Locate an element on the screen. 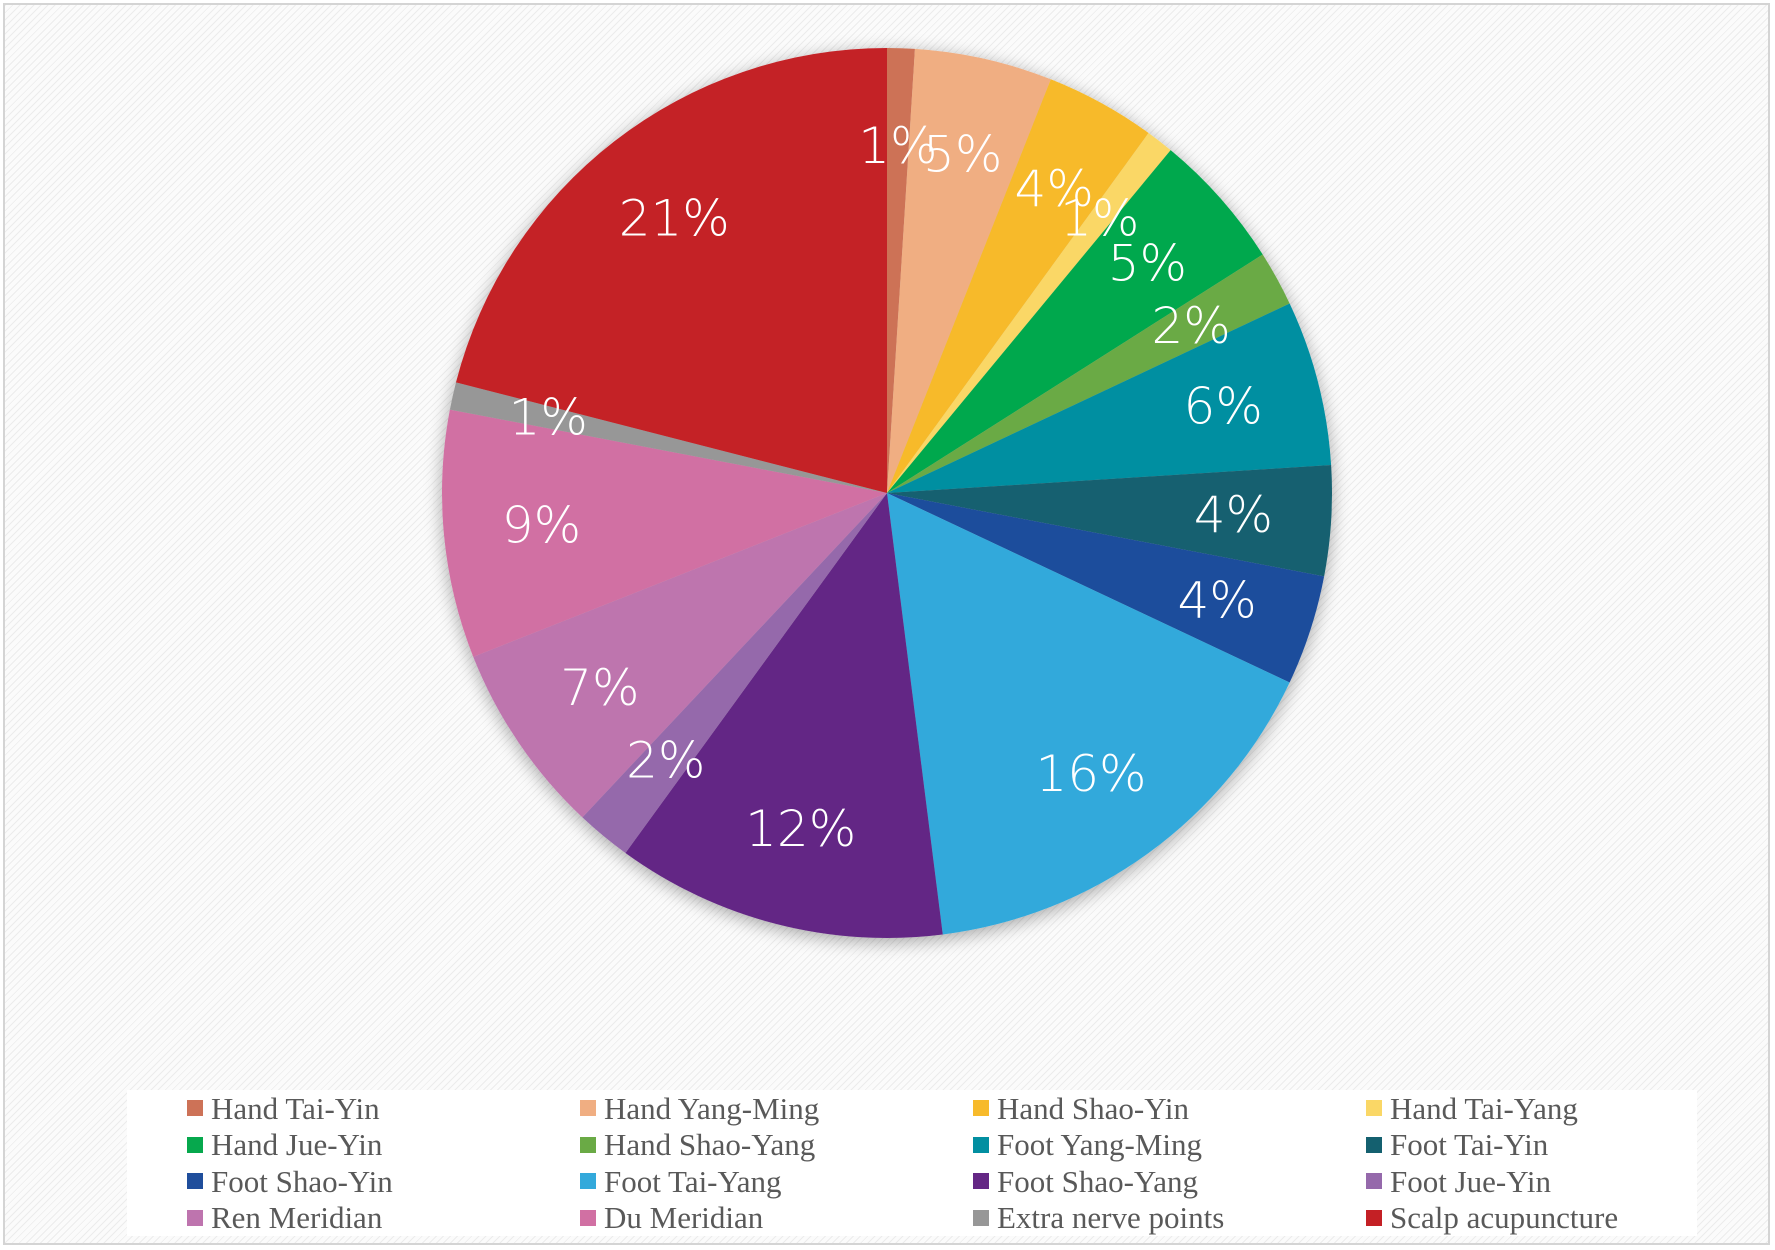 The height and width of the screenshot is (1250, 1775). data-label-hand-yang-ming: 5% is located at coordinates (962, 154).